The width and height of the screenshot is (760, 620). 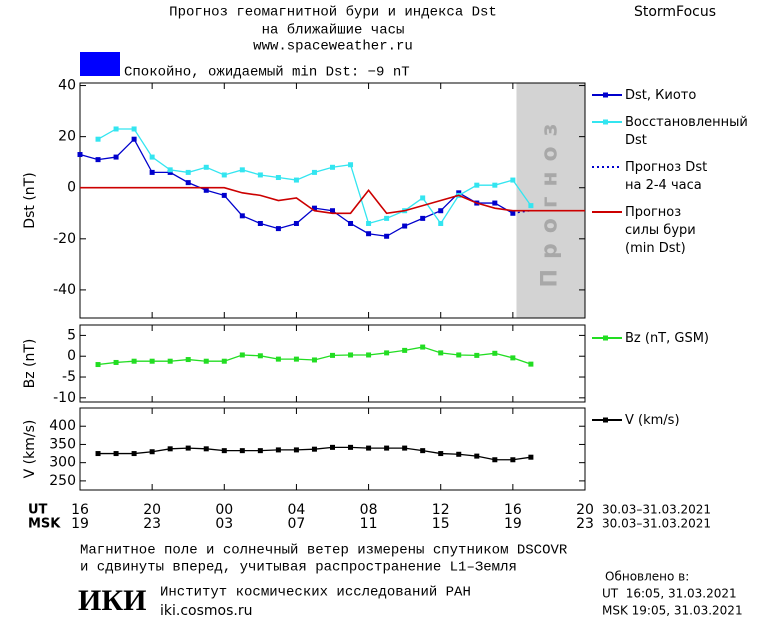 What do you see at coordinates (64, 239) in the screenshot?
I see `y-tick-label: -20` at bounding box center [64, 239].